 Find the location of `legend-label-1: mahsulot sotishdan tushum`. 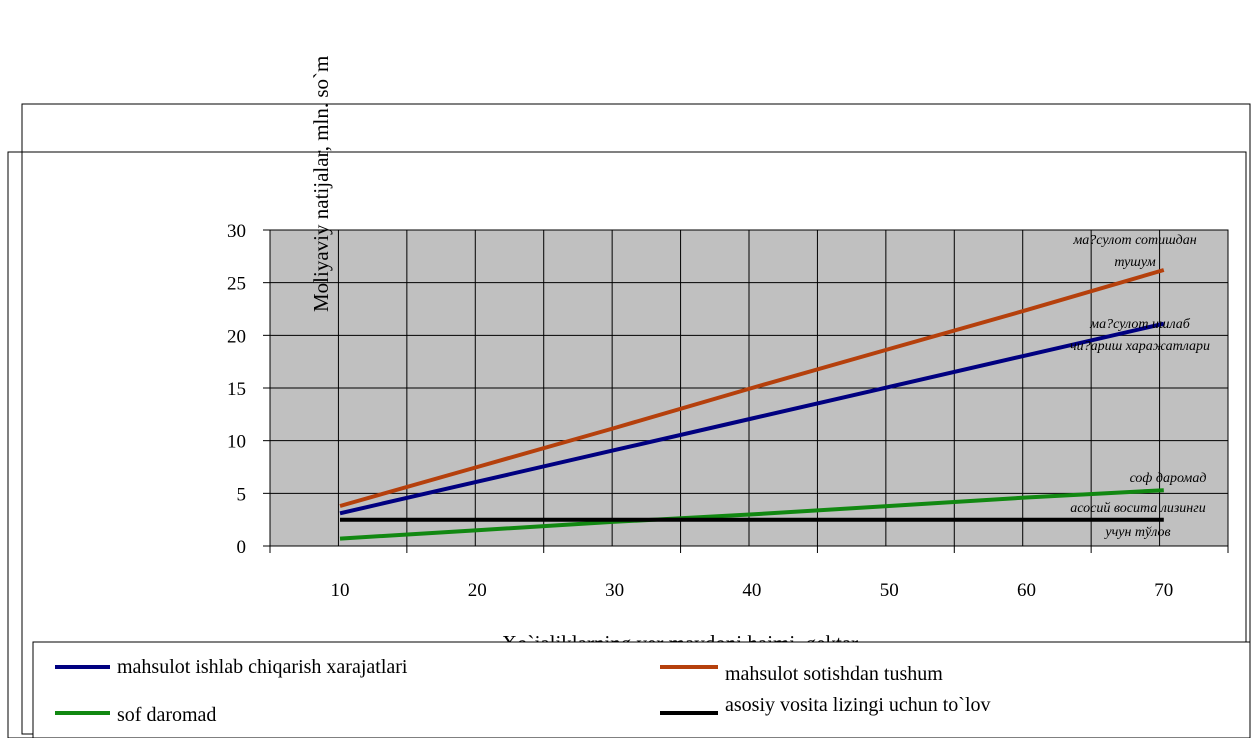

legend-label-1: mahsulot sotishdan tushum is located at coordinates (834, 674).